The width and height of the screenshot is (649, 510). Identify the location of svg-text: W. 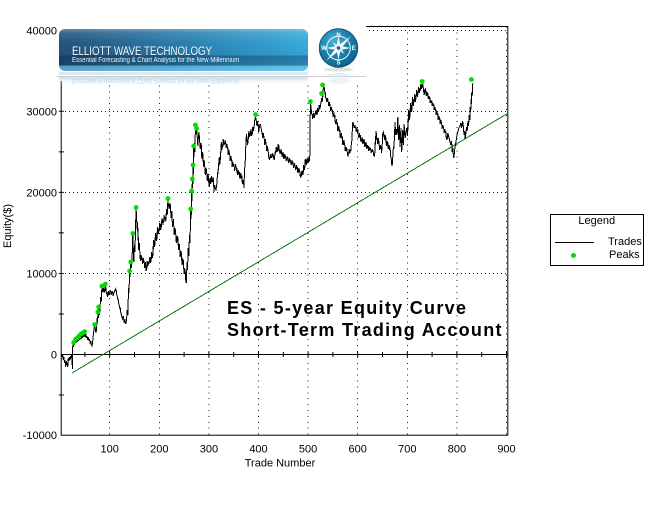
(324, 49).